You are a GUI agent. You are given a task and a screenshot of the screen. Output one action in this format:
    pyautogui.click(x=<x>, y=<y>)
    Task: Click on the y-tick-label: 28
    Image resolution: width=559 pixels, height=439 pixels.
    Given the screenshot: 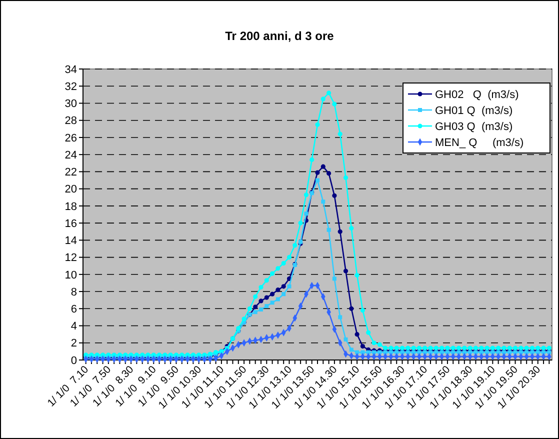 What is the action you would take?
    pyautogui.click(x=70, y=121)
    